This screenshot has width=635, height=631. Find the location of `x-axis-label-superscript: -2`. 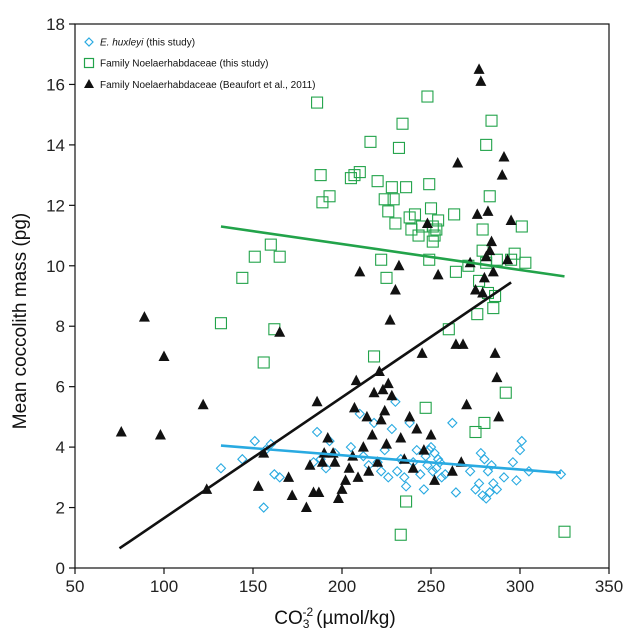

x-axis-label-superscript: -2 is located at coordinates (307, 612).